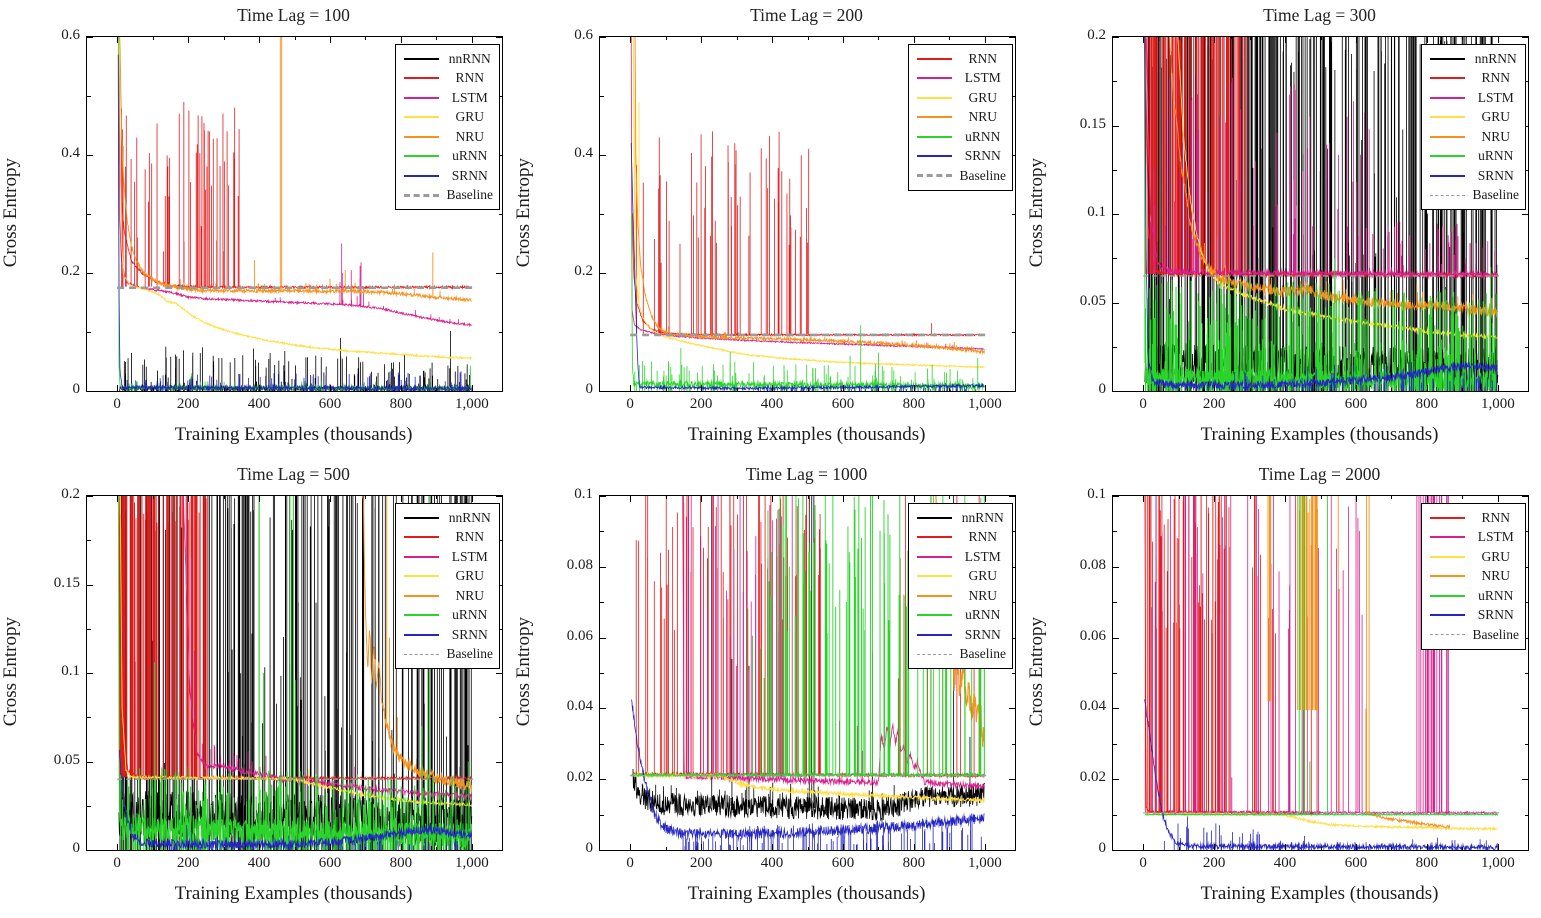 This screenshot has width=1541, height=918. I want to click on legend-item: nnRNN, so click(448, 518).